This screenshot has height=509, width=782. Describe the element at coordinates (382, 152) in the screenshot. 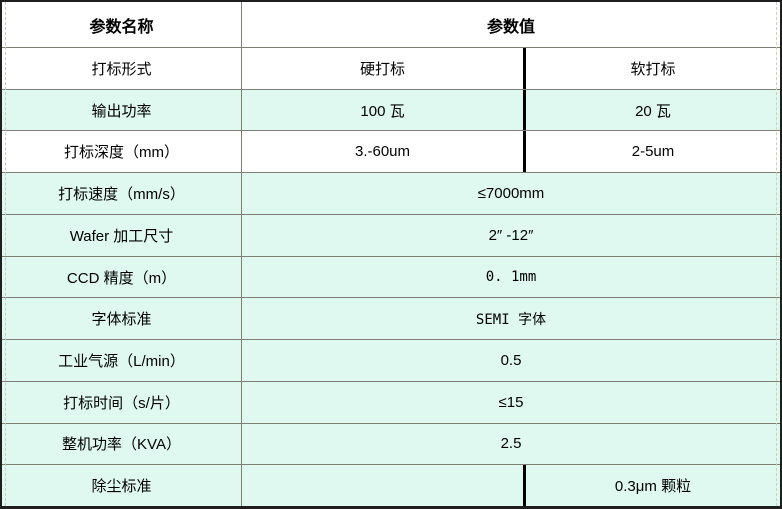

I see `param-value-left: 3.-60um` at that location.